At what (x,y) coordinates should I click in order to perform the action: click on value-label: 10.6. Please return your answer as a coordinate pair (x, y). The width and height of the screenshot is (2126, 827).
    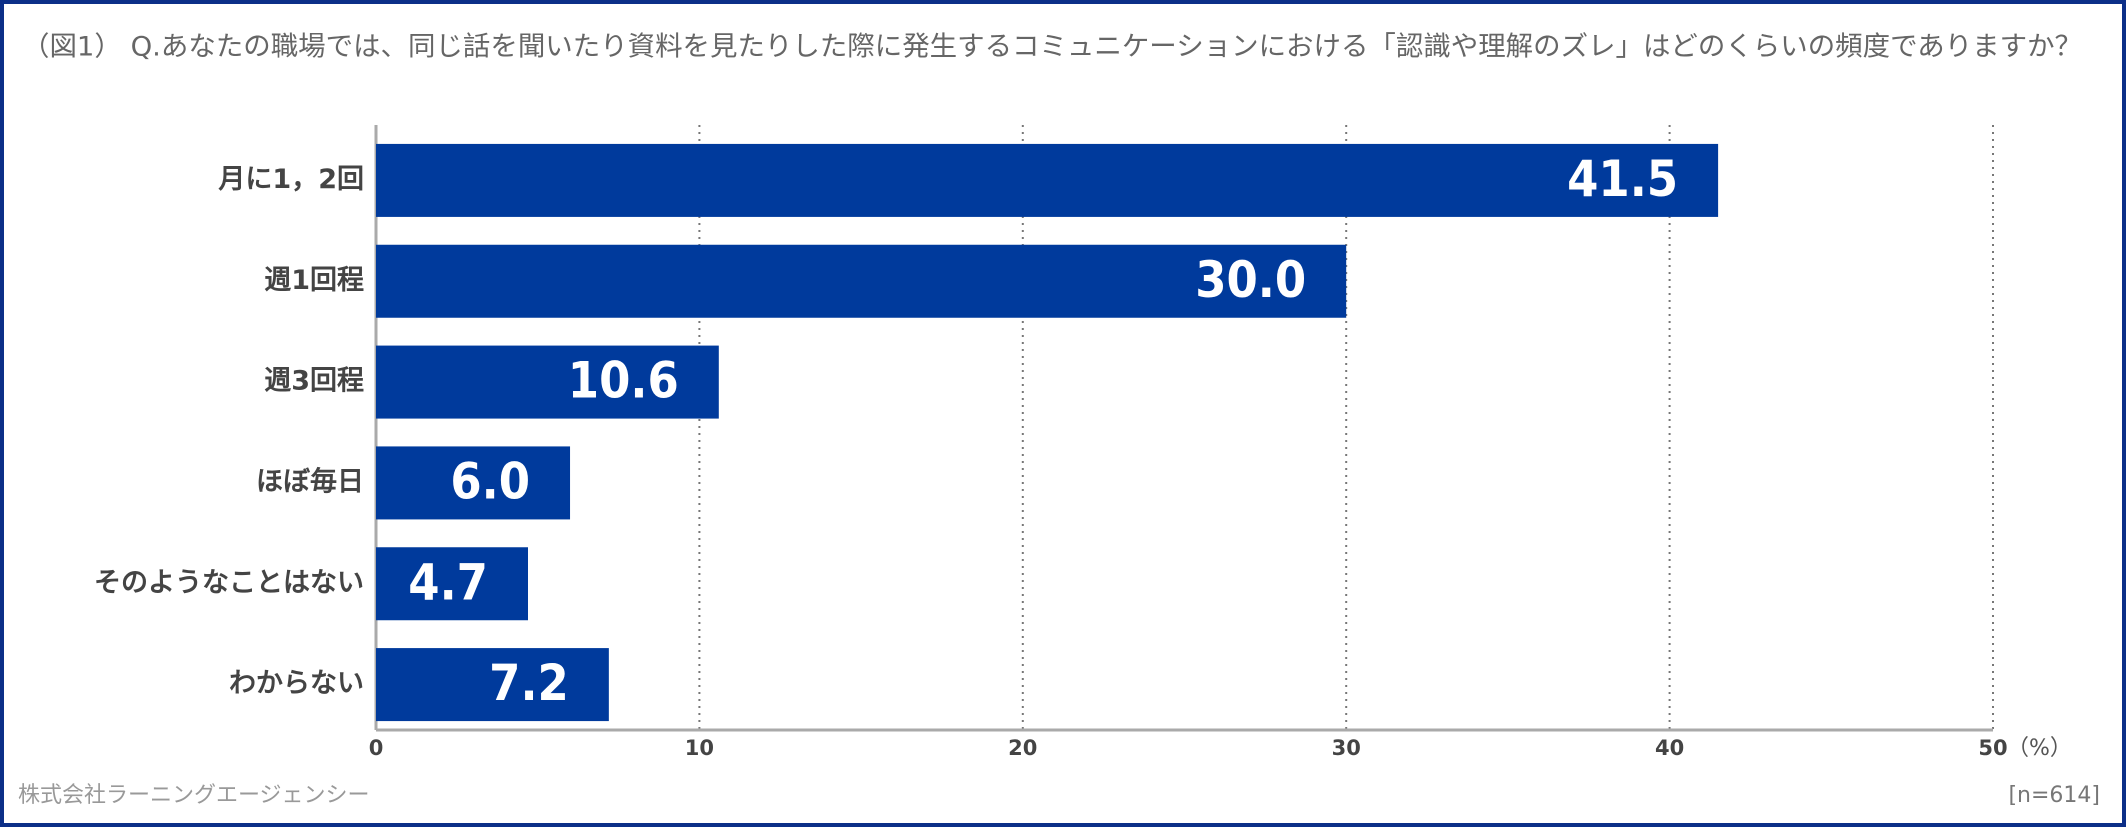
    Looking at the image, I should click on (623, 381).